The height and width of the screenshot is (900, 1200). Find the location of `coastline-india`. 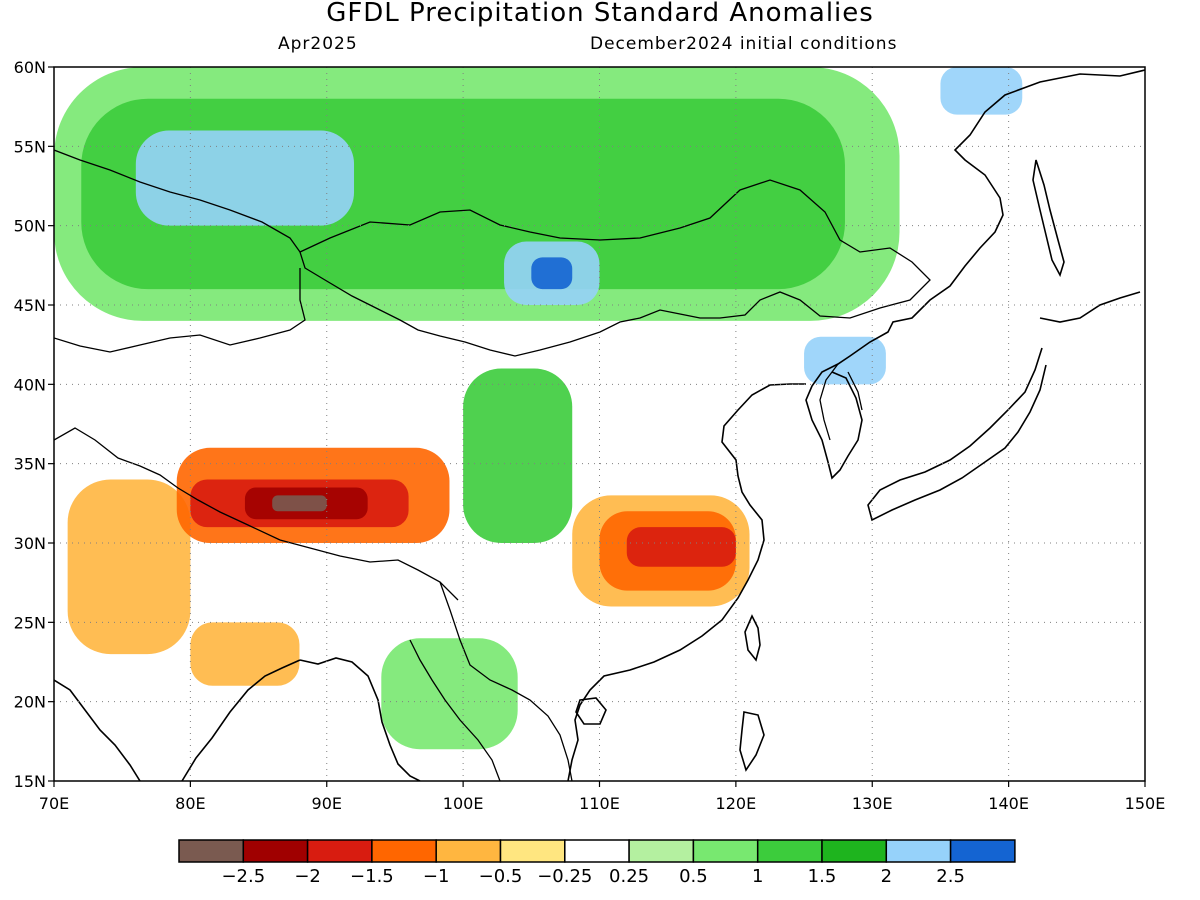

coastline-india is located at coordinates (177, 720).